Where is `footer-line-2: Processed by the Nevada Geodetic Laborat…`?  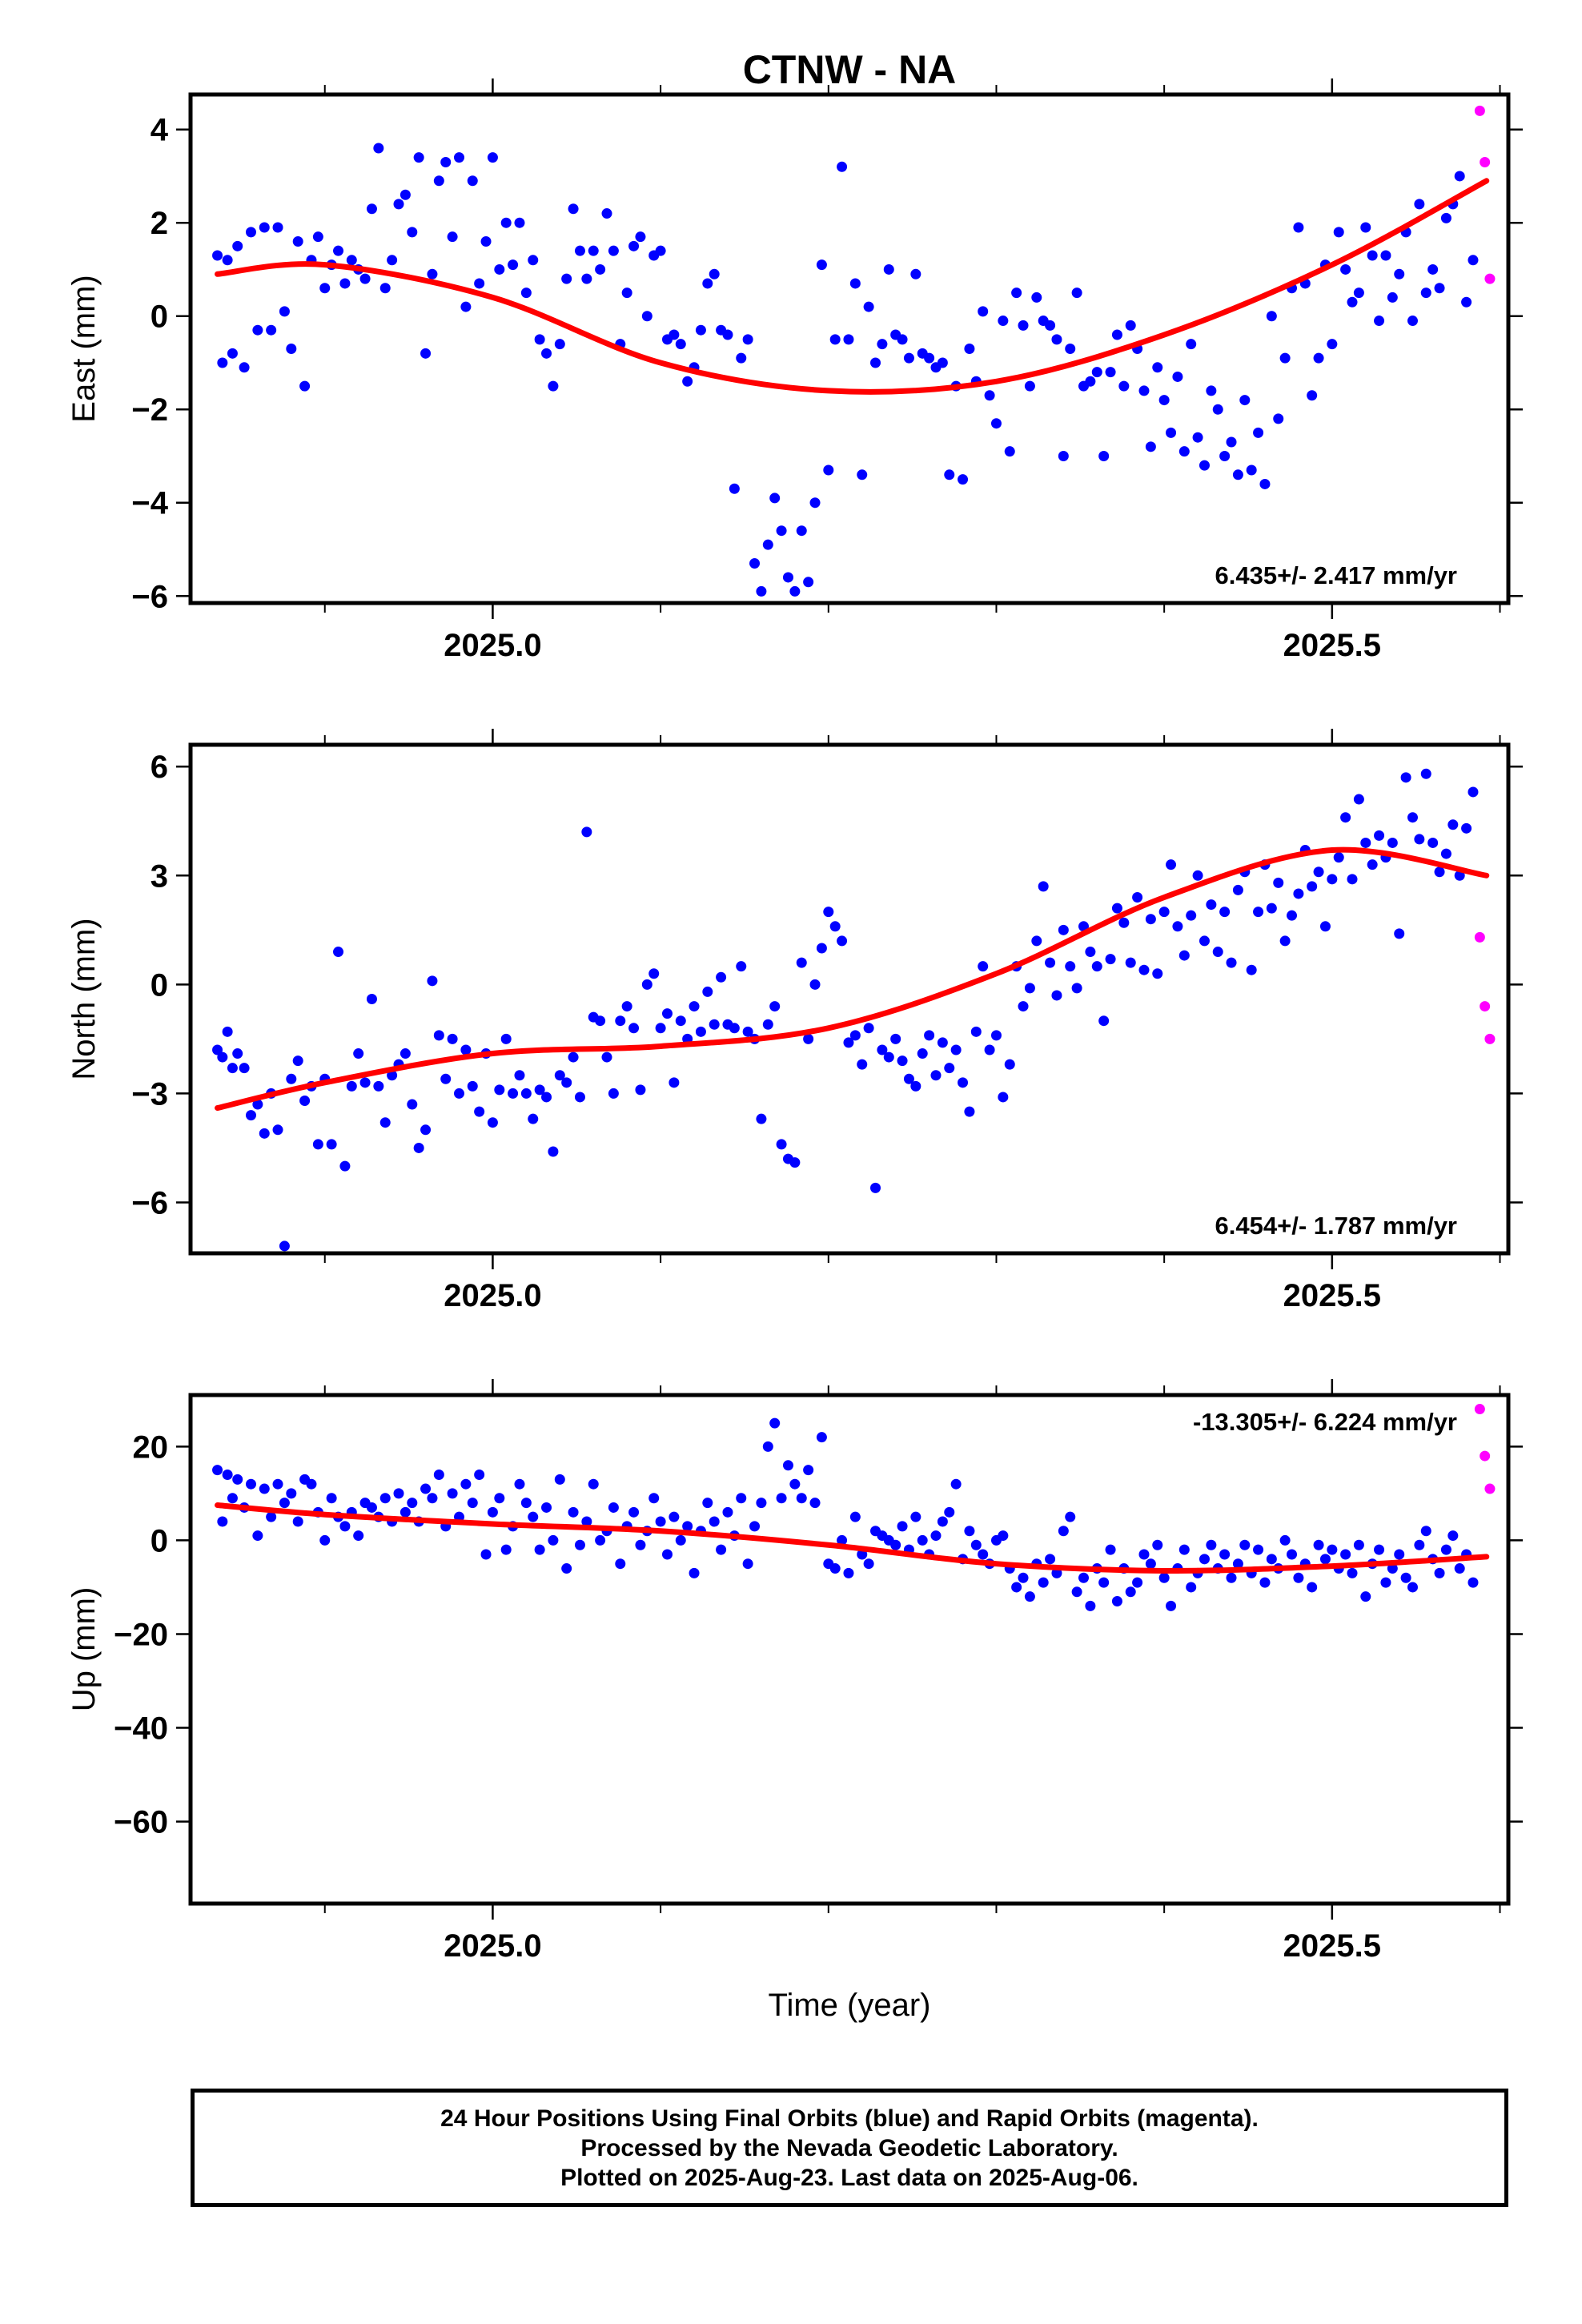 footer-line-2: Processed by the Nevada Geodetic Laborat… is located at coordinates (849, 2148).